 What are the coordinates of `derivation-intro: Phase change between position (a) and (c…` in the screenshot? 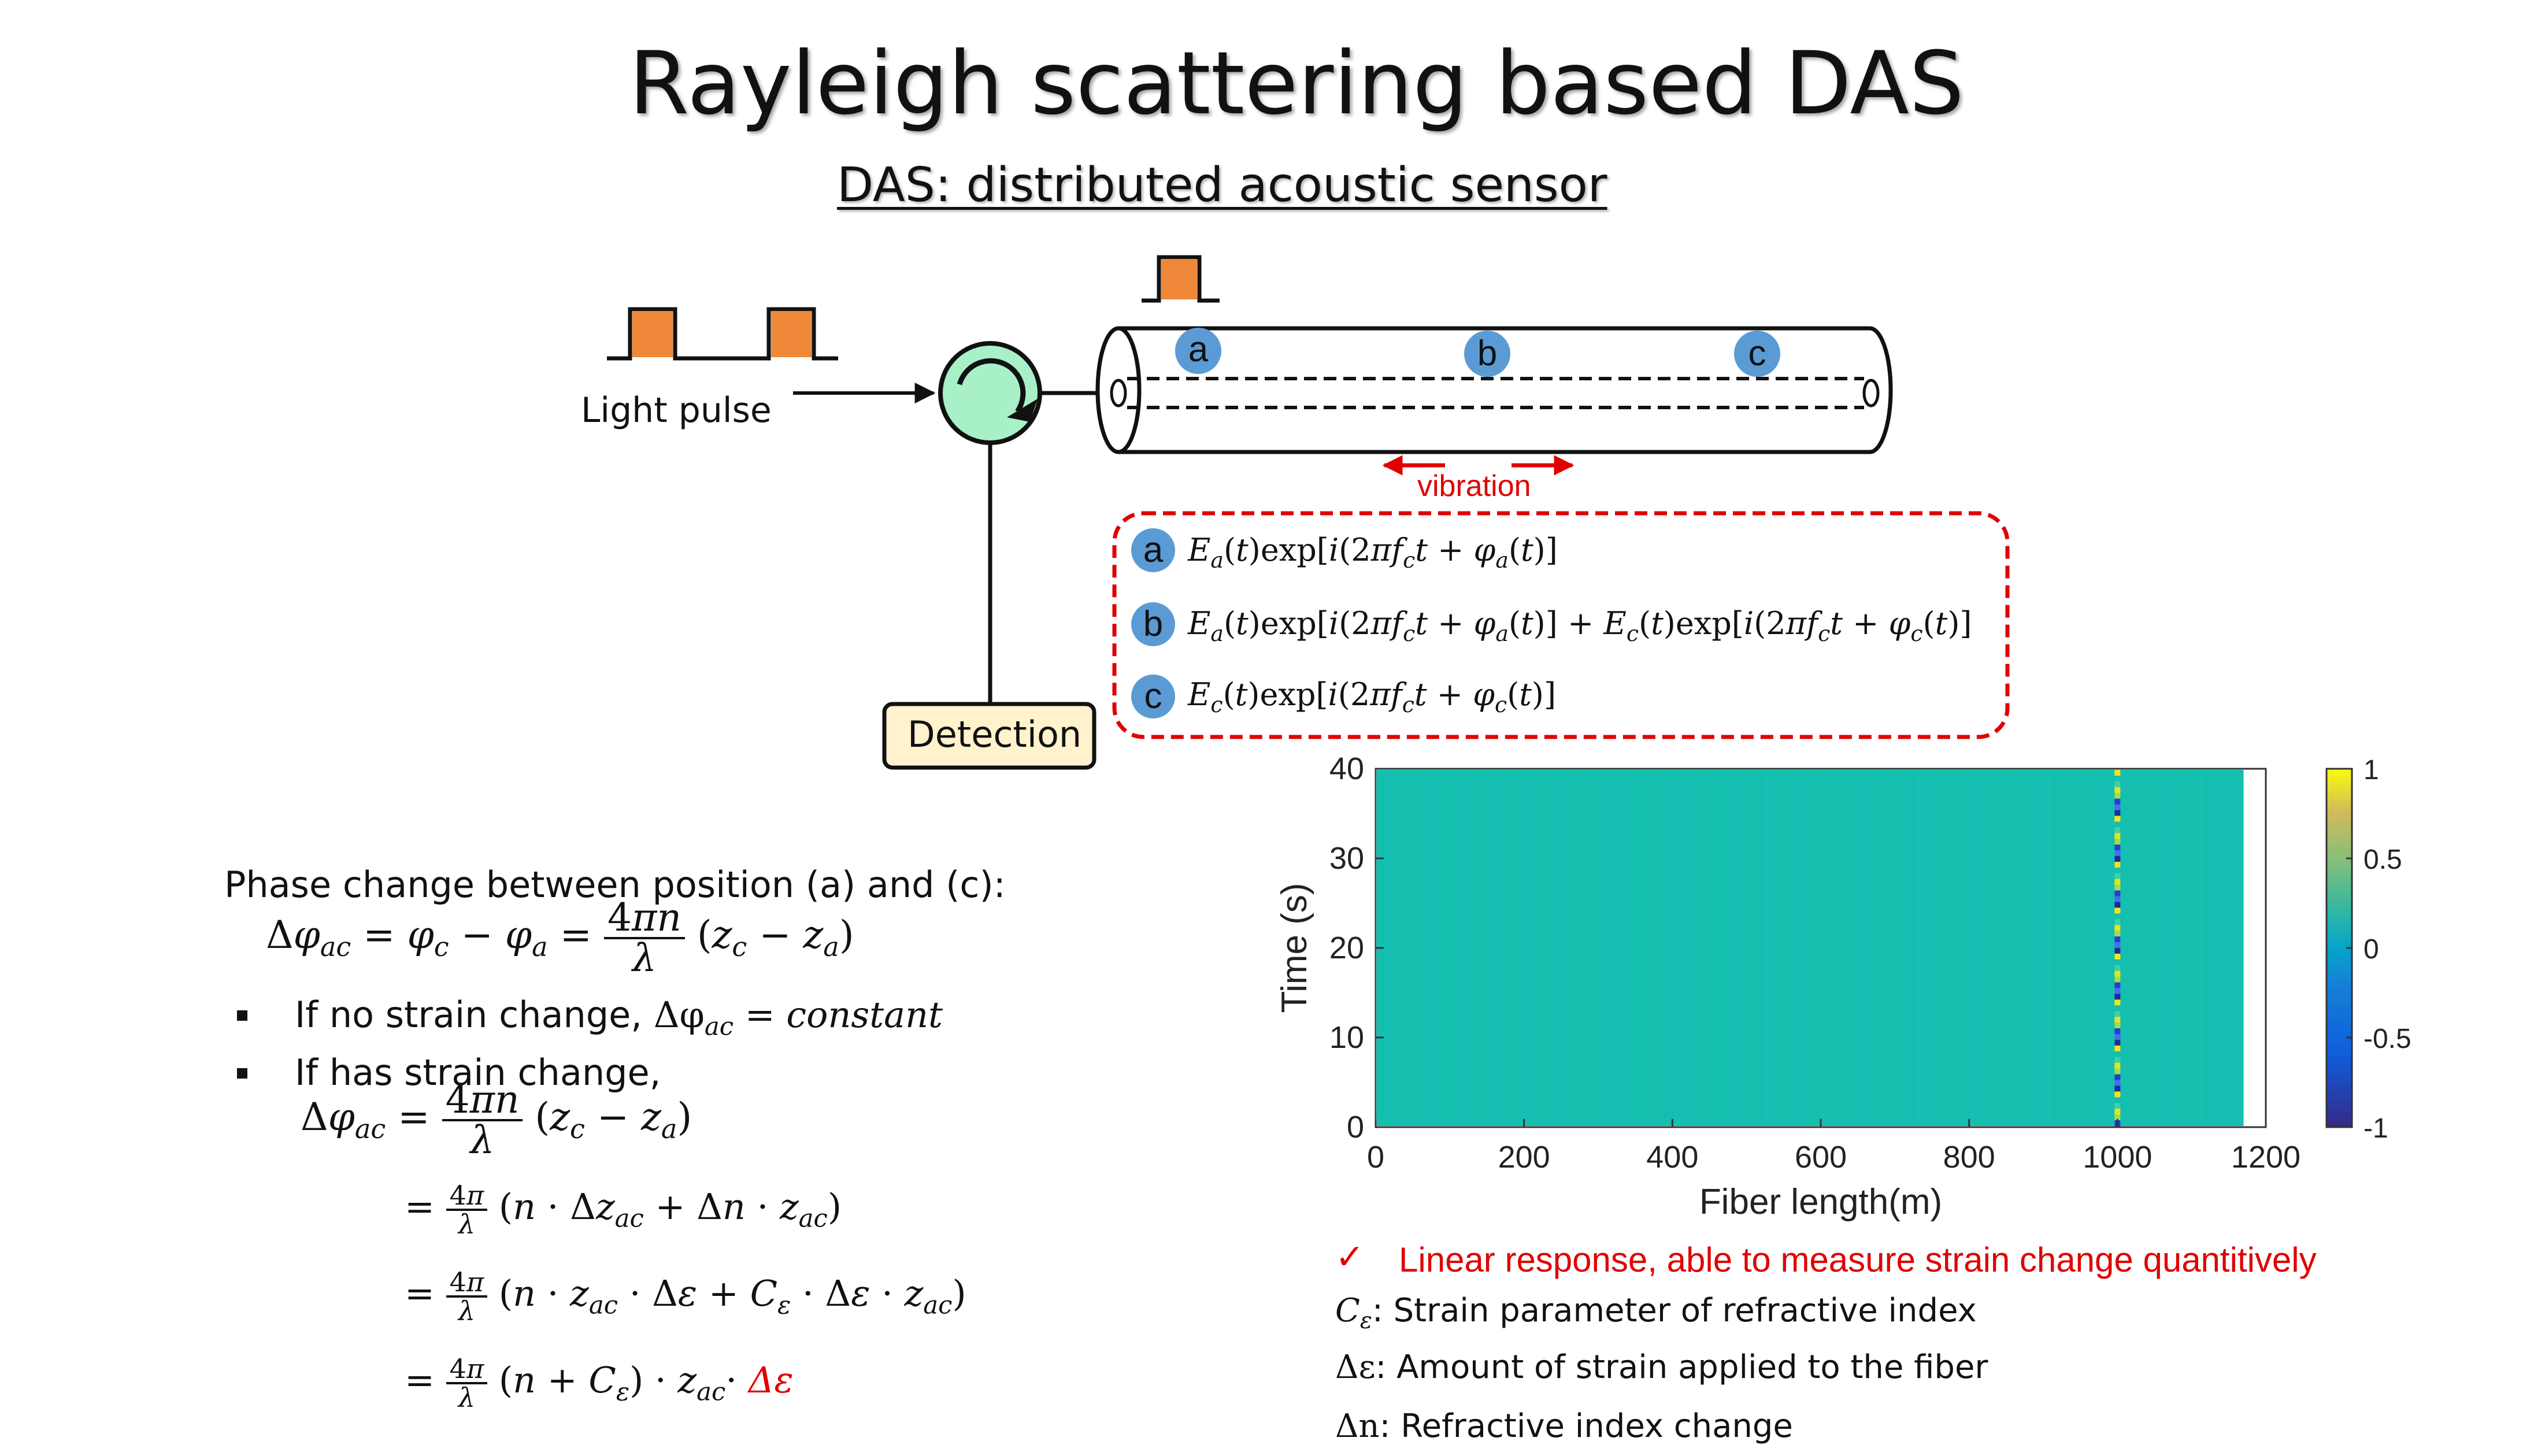 It's located at (615, 885).